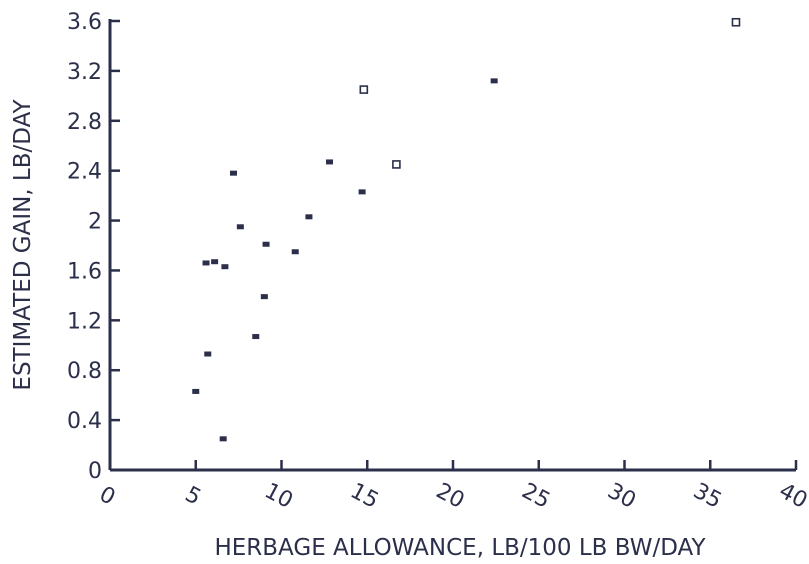 This screenshot has width=809, height=564. I want to click on y-ticks: 0 0.4 0.8 1.2 1.6 2 2.4 2.8 3.2 3.6, so click(93, 247).